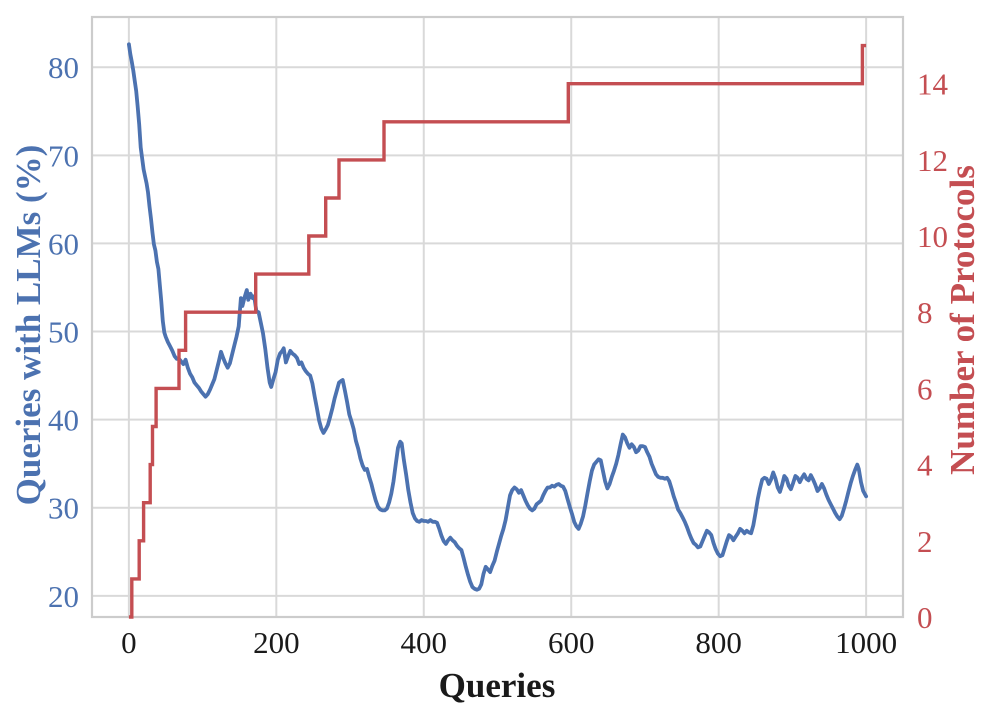 Image resolution: width=997 pixels, height=711 pixels. I want to click on left-y-tick-label: 40, so click(63, 420).